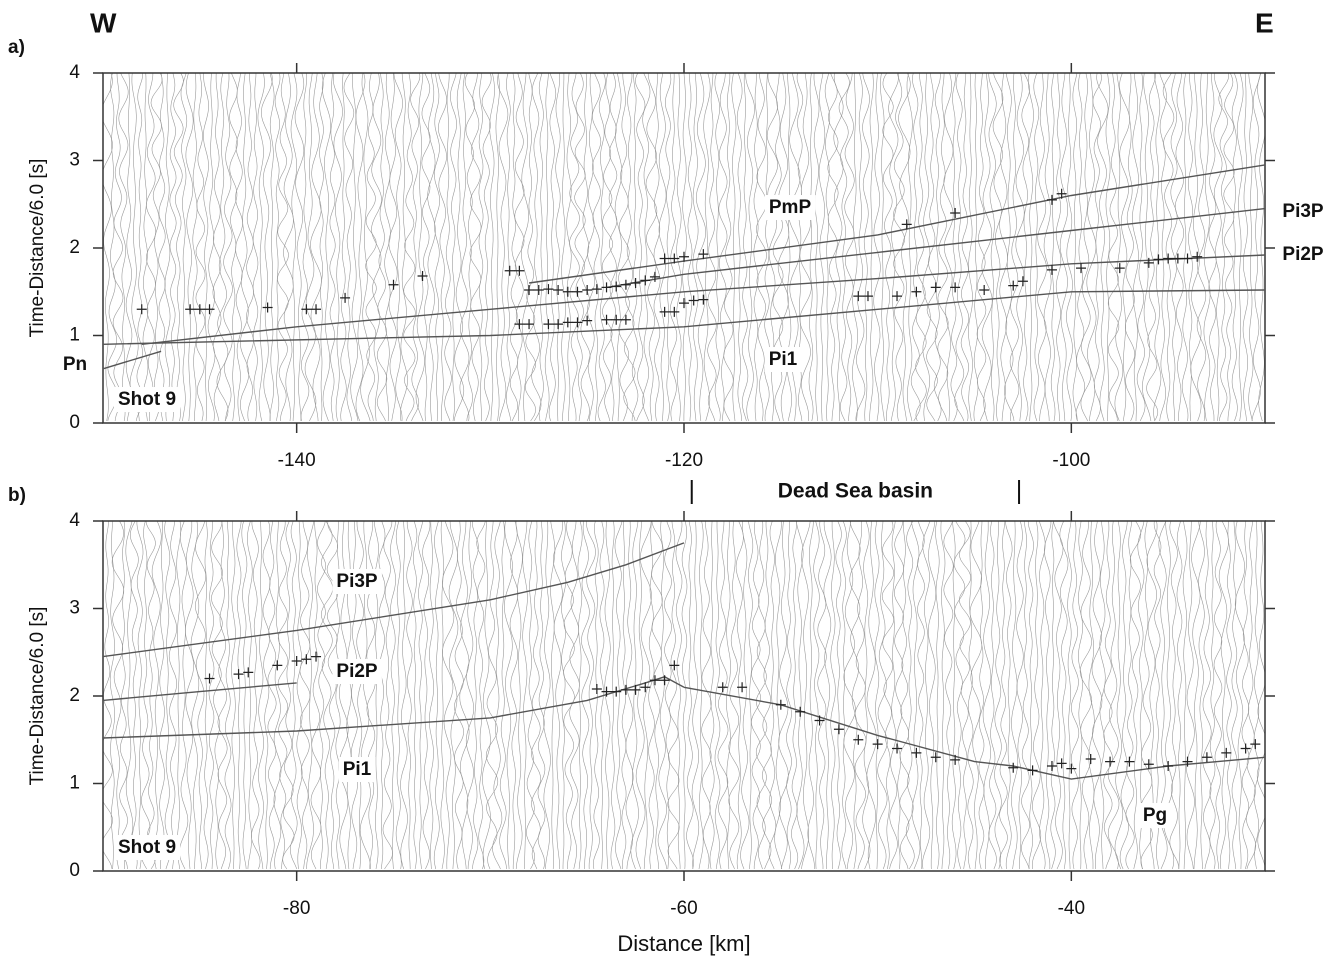 Image resolution: width=1341 pixels, height=960 pixels. I want to click on y-tick-label: 1, so click(74, 335).